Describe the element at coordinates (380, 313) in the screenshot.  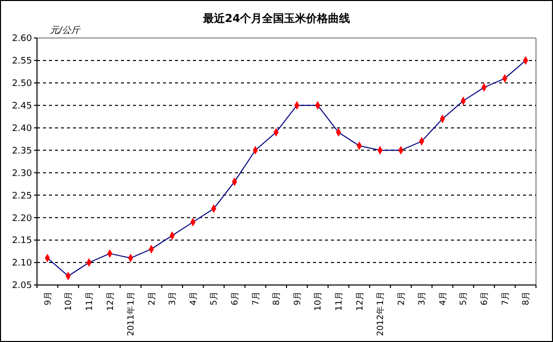
I see `x-tick-label: 2012年1月` at that location.